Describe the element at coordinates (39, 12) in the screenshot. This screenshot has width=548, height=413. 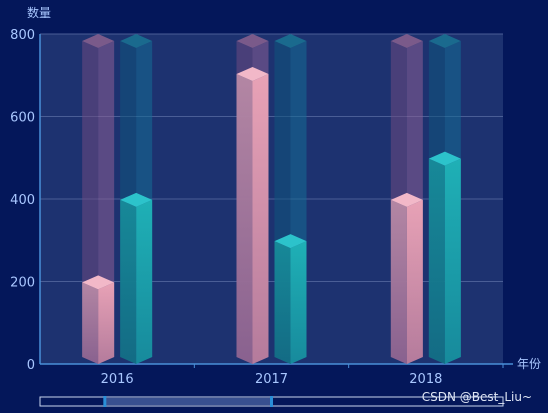
I see `y-axis-label: 数量` at that location.